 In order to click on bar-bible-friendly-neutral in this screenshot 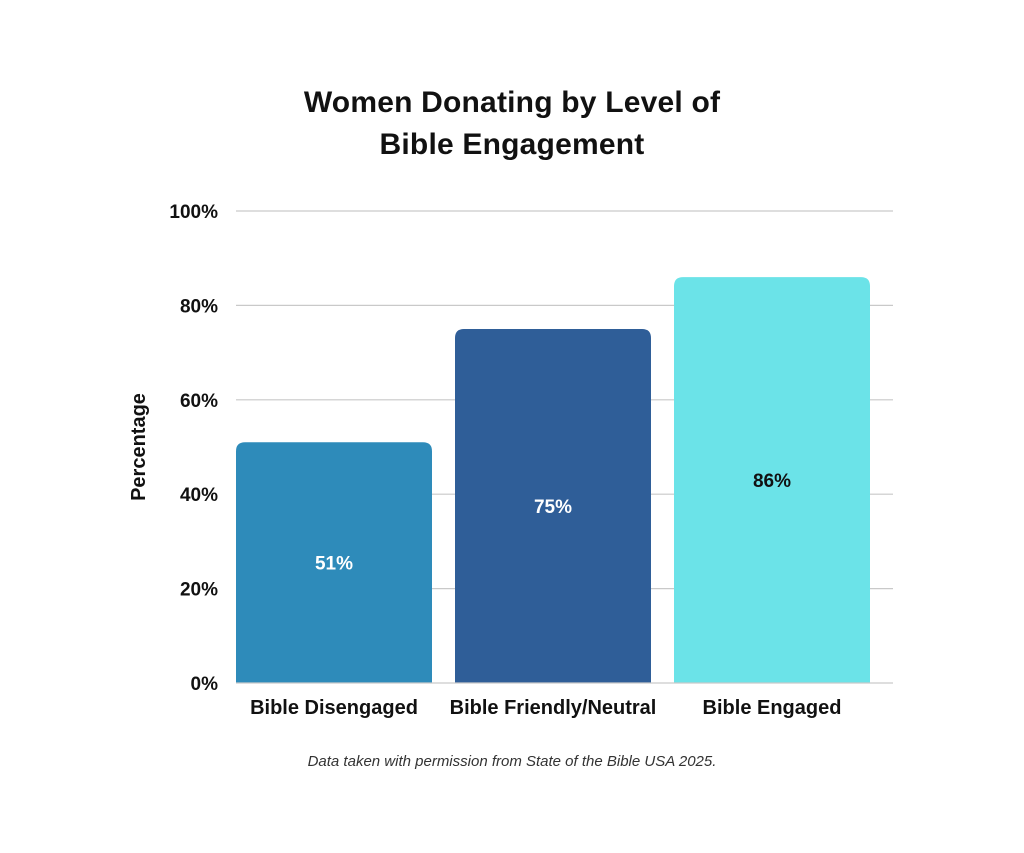, I will do `click(553, 506)`.